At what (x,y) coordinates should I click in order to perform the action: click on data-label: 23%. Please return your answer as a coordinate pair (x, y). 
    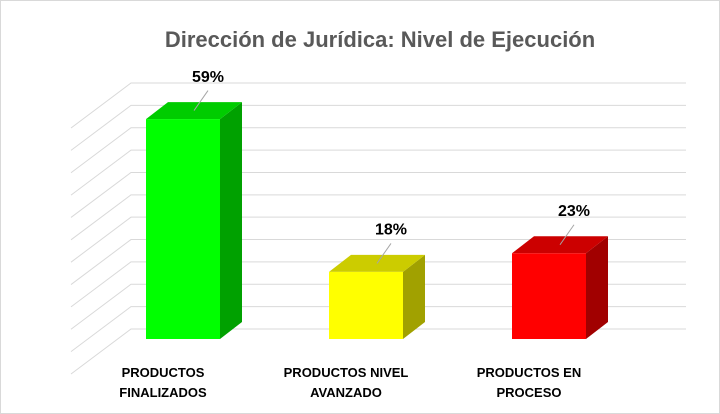
    Looking at the image, I should click on (574, 211).